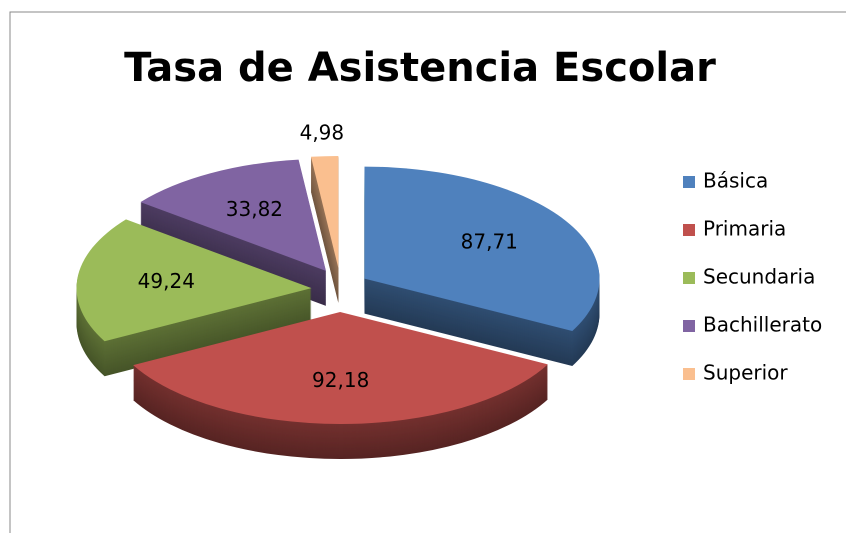 The width and height of the screenshot is (846, 533). I want to click on legend-label: Primaria, so click(744, 229).